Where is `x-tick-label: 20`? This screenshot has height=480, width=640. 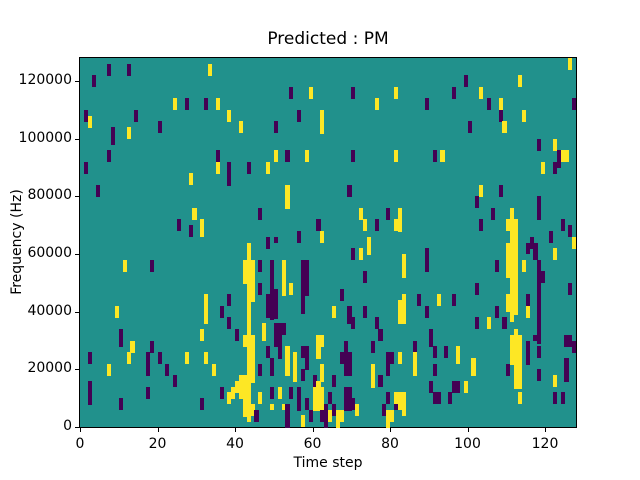 x-tick-label: 20 is located at coordinates (157, 444).